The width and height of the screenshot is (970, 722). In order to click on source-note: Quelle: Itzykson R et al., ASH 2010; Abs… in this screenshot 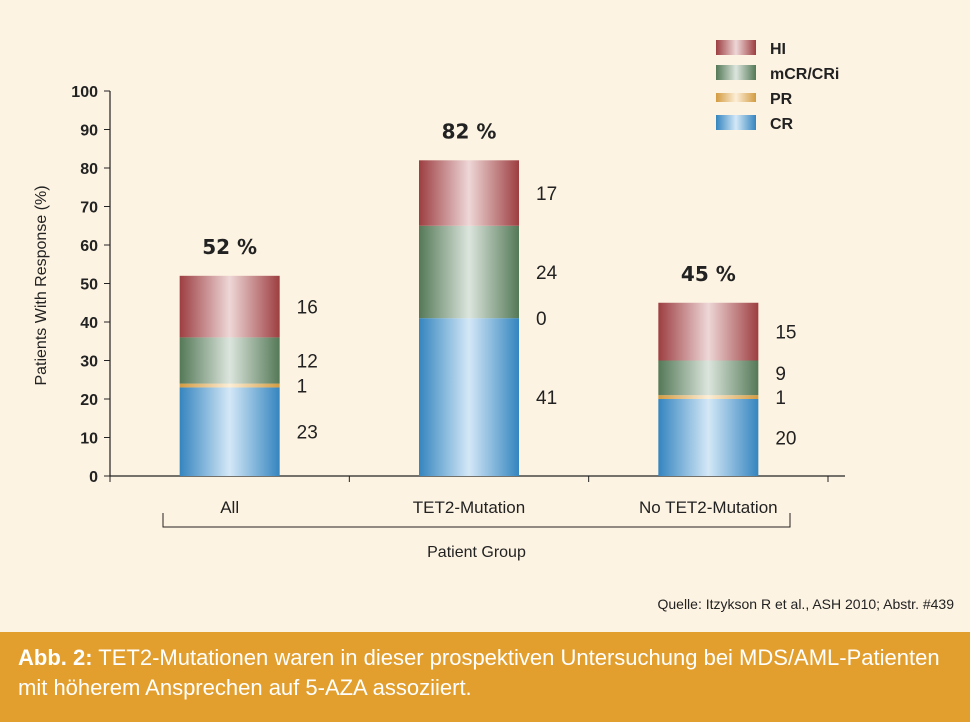, I will do `click(805, 604)`.